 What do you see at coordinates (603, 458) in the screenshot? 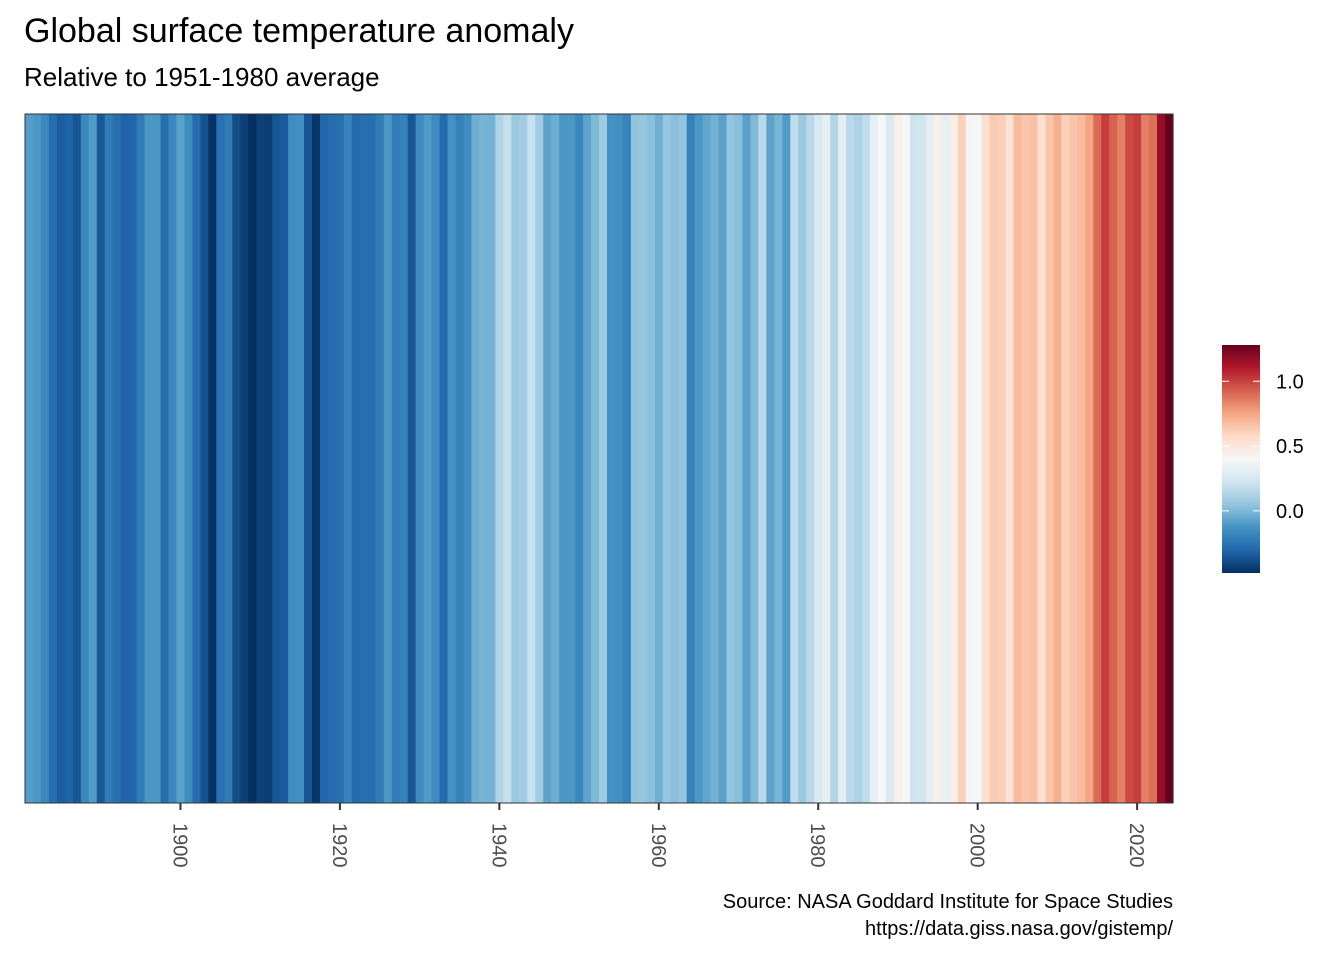
I see `stripe-1953` at bounding box center [603, 458].